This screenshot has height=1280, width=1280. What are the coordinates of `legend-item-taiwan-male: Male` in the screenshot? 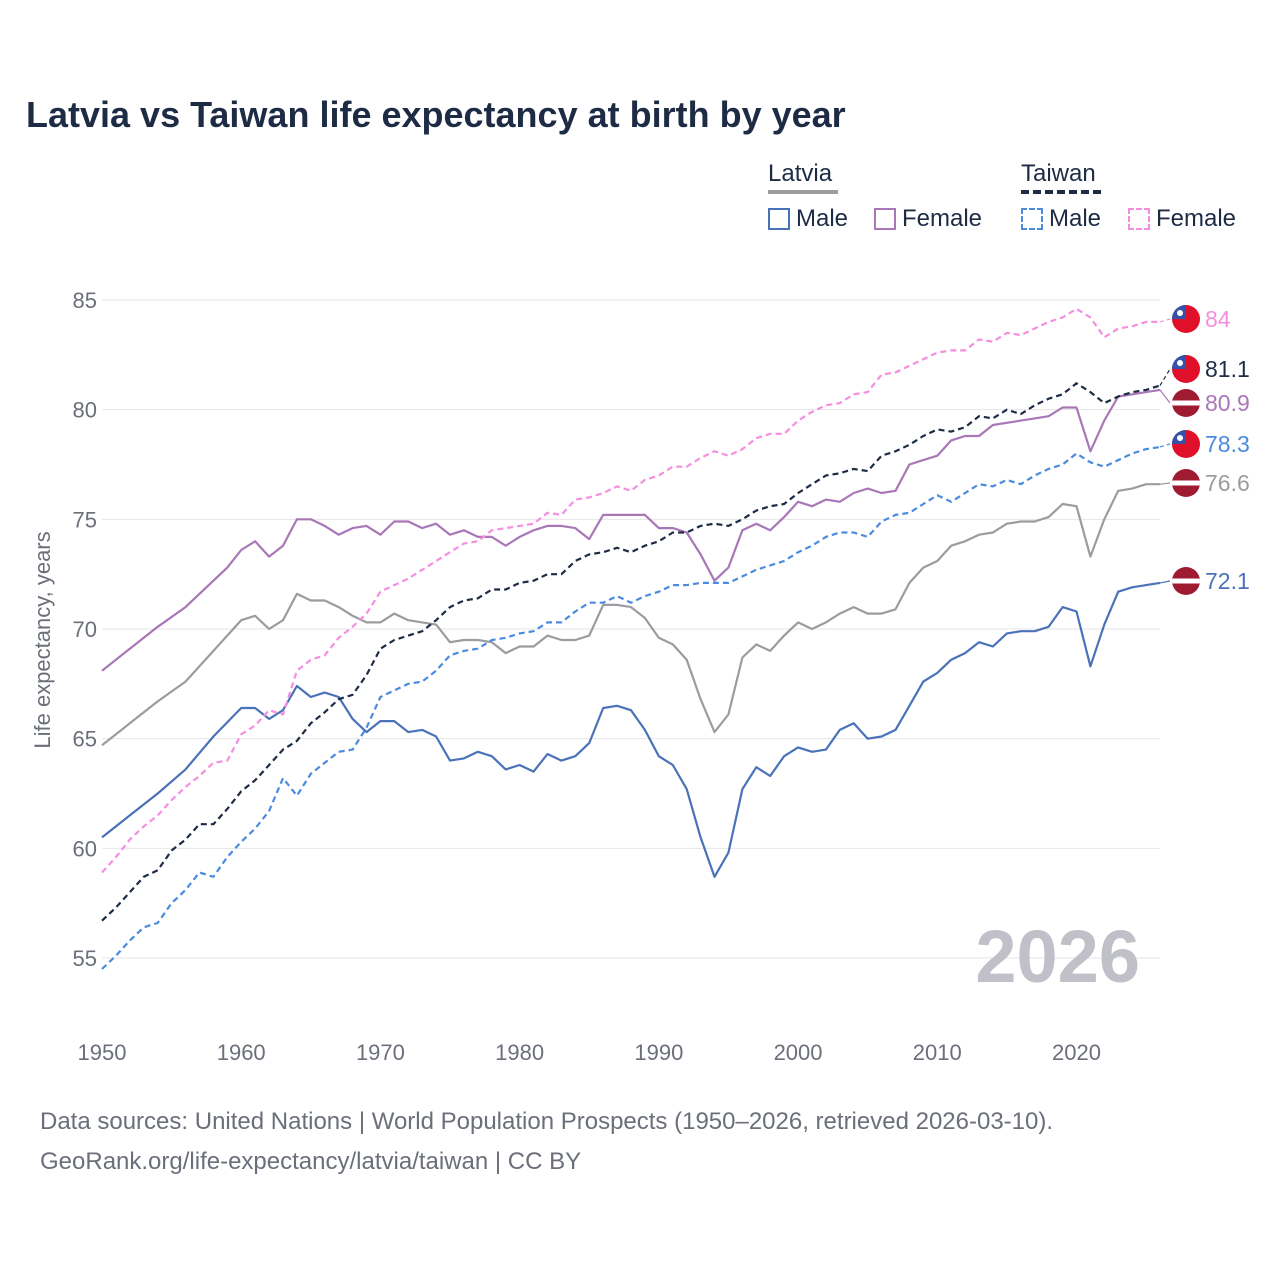 It's located at (1061, 219).